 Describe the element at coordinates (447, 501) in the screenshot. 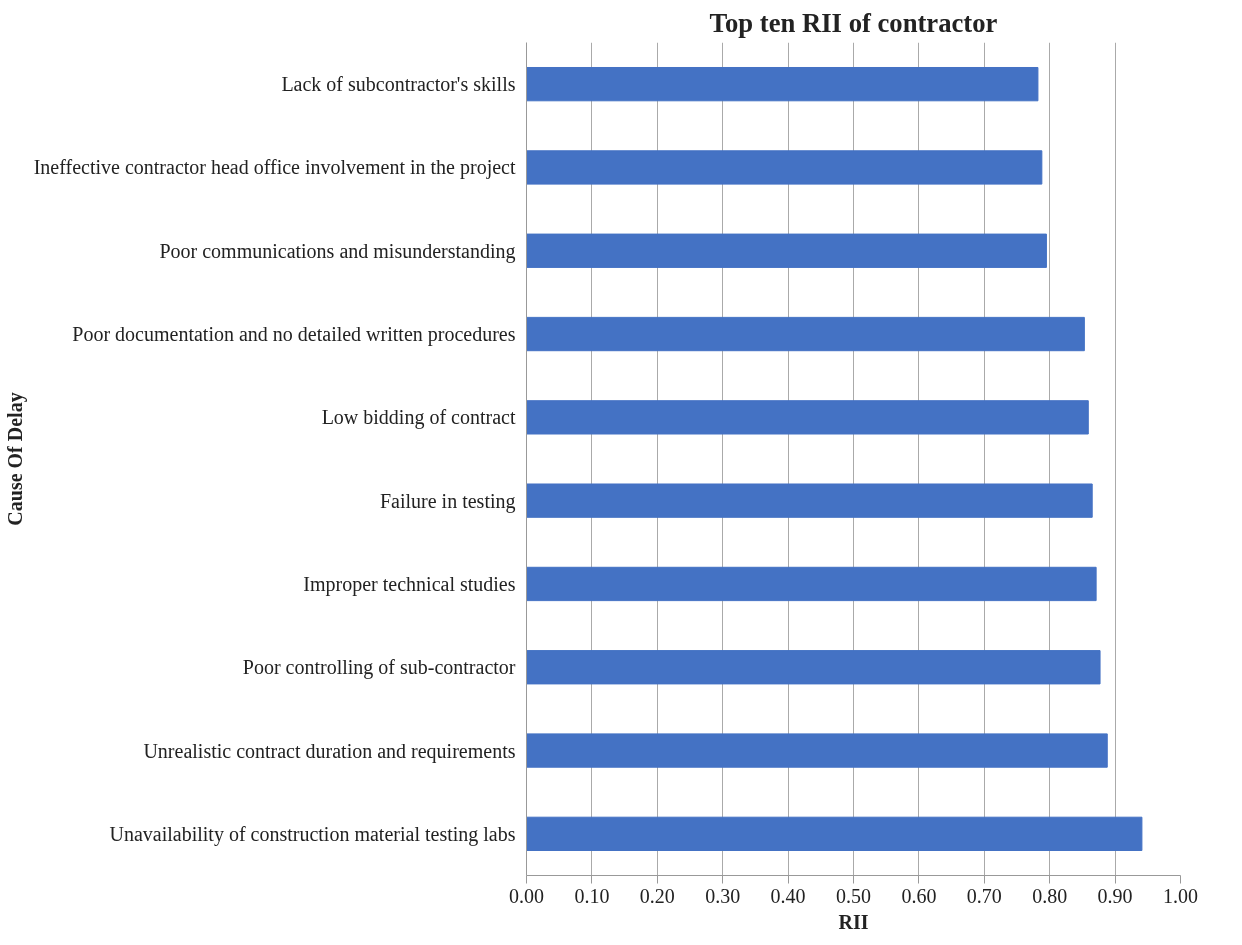

I see `y-tick-label: Failure in testing` at that location.